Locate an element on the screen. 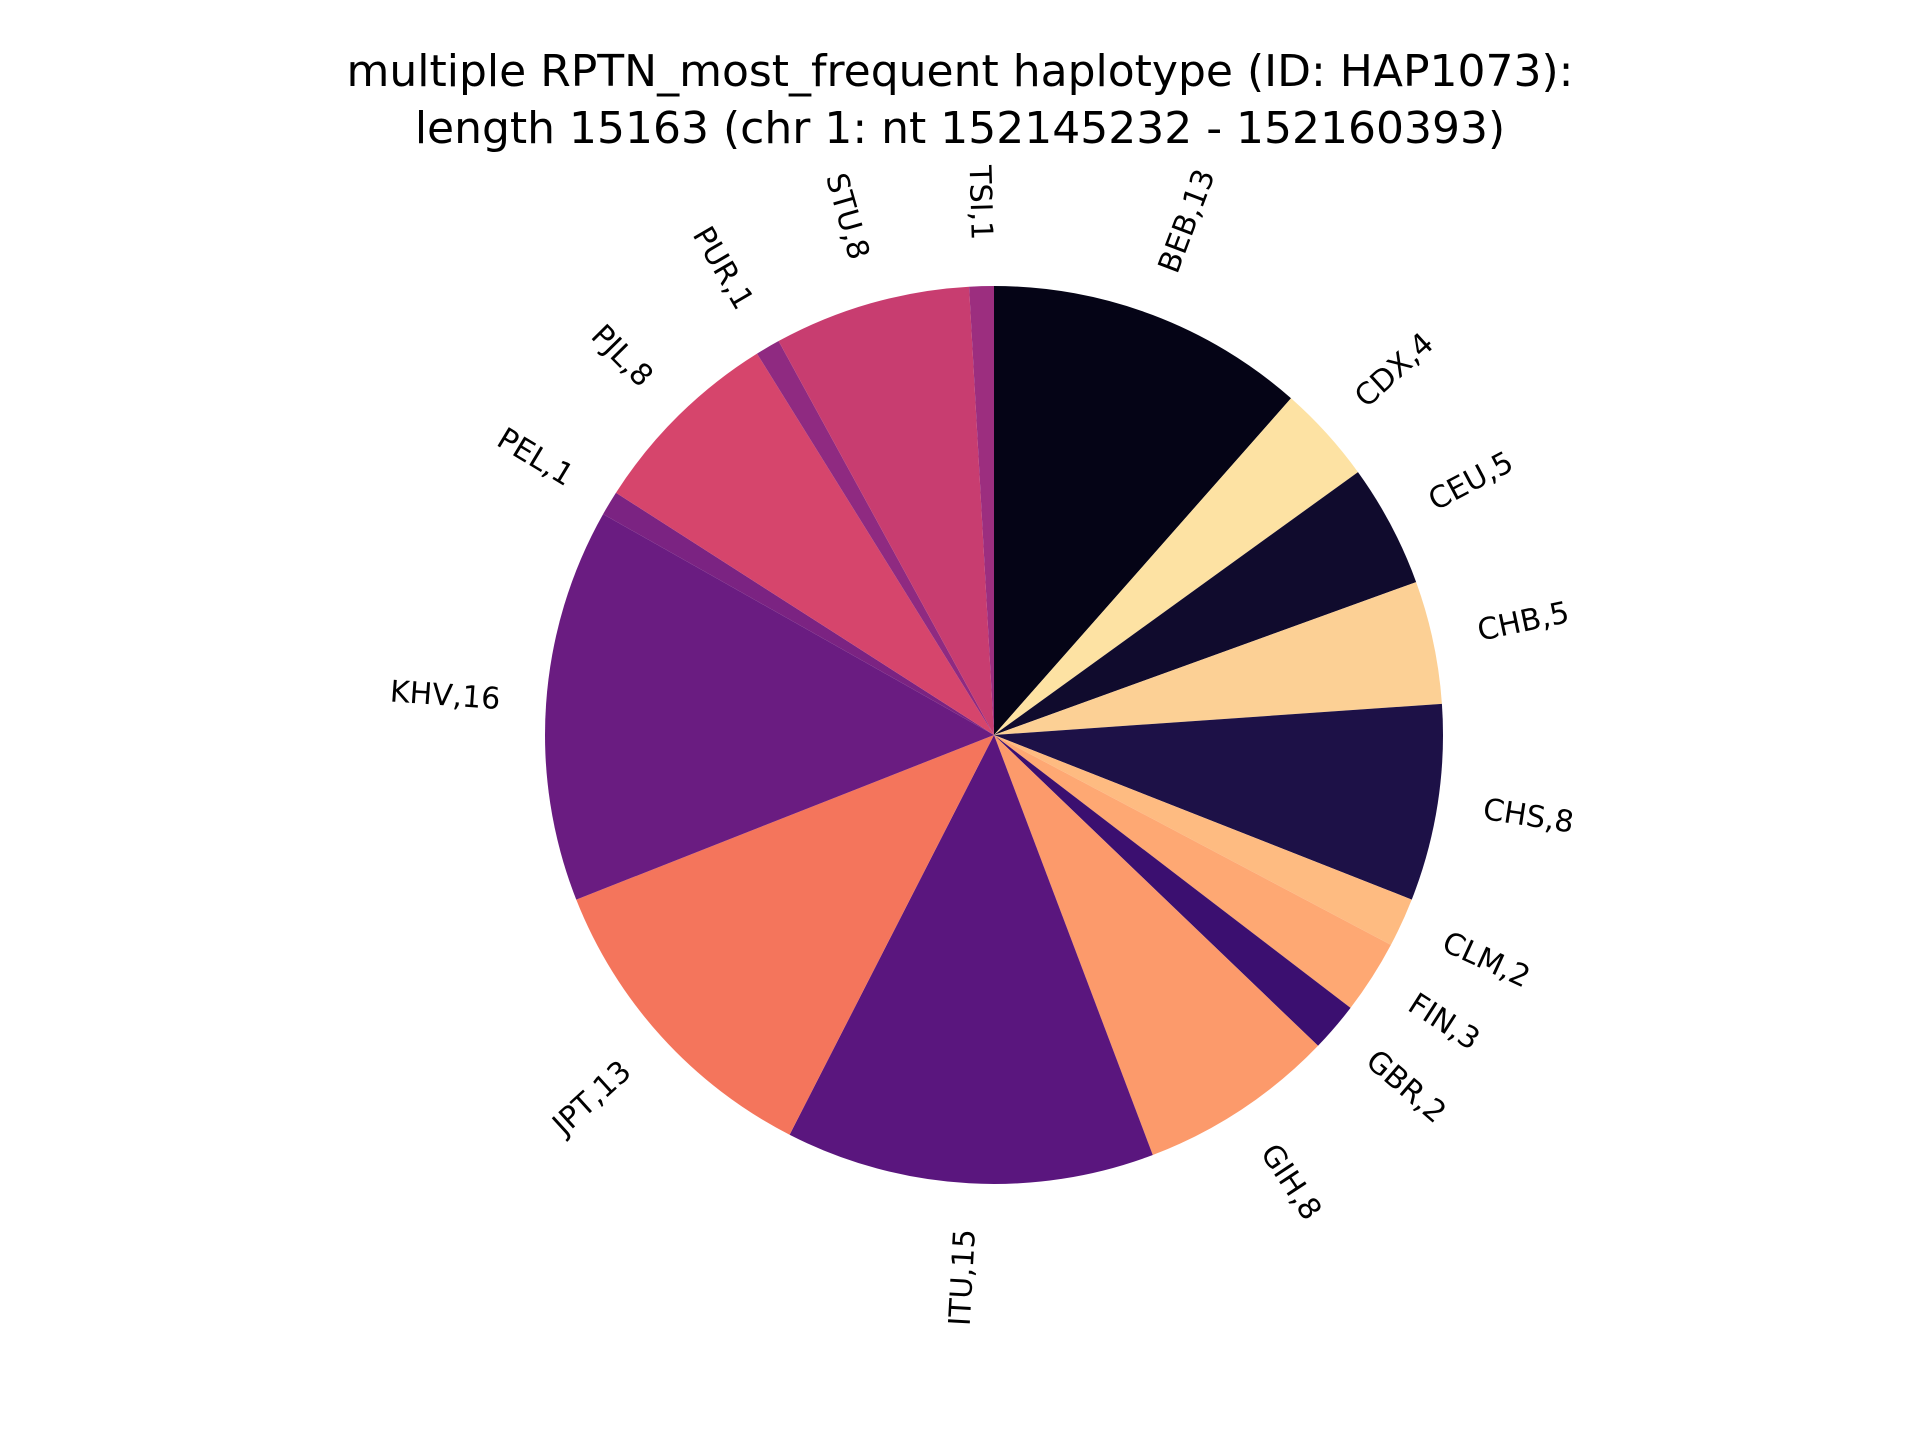 This screenshot has width=1920, height=1440. slice-label-jpt: JPT,13 is located at coordinates (592, 1099).